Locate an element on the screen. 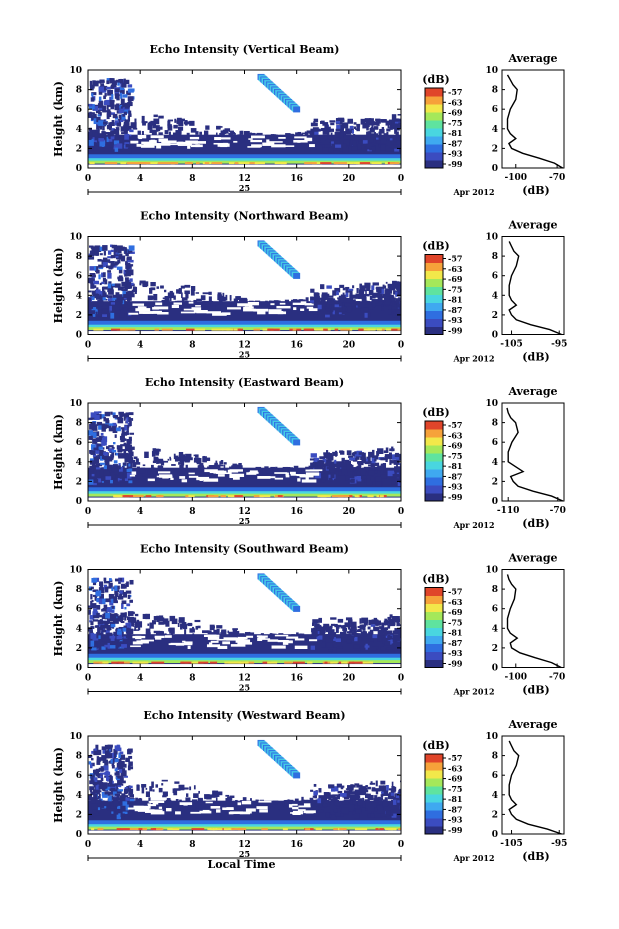 This screenshot has height=929, width=619. panel-title: Echo Intensity (Eastward Beam) is located at coordinates (244, 382).